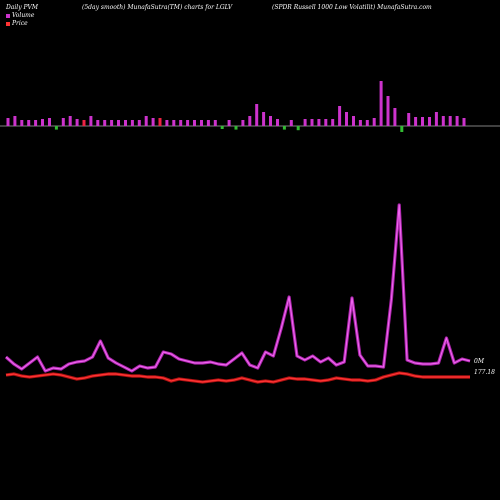  Describe the element at coordinates (20, 23) in the screenshot. I see `legend-price-label: Price` at that location.